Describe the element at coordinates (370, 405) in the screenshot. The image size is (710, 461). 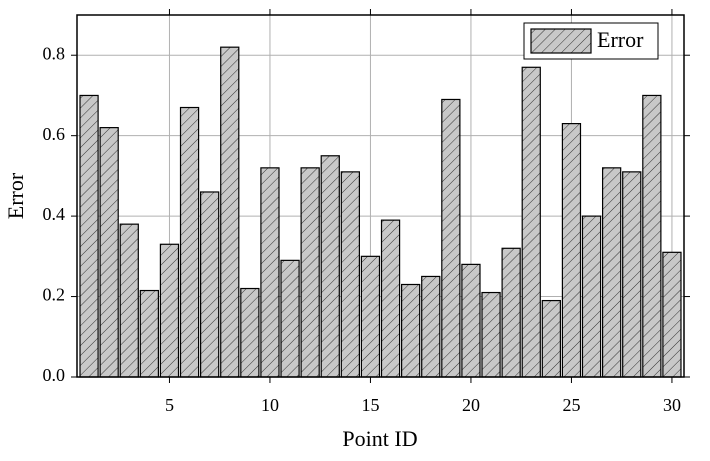
I see `x-tick-label: 15` at that location.